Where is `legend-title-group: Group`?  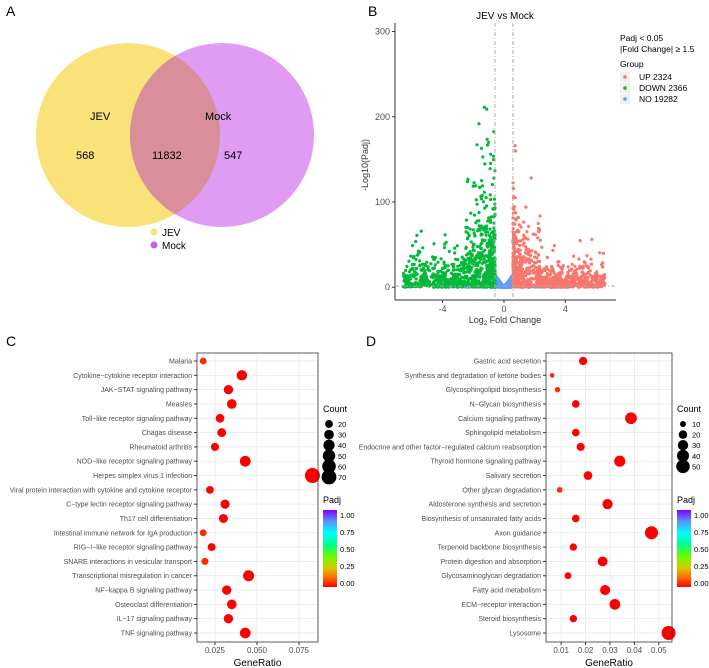
legend-title-group: Group is located at coordinates (632, 64).